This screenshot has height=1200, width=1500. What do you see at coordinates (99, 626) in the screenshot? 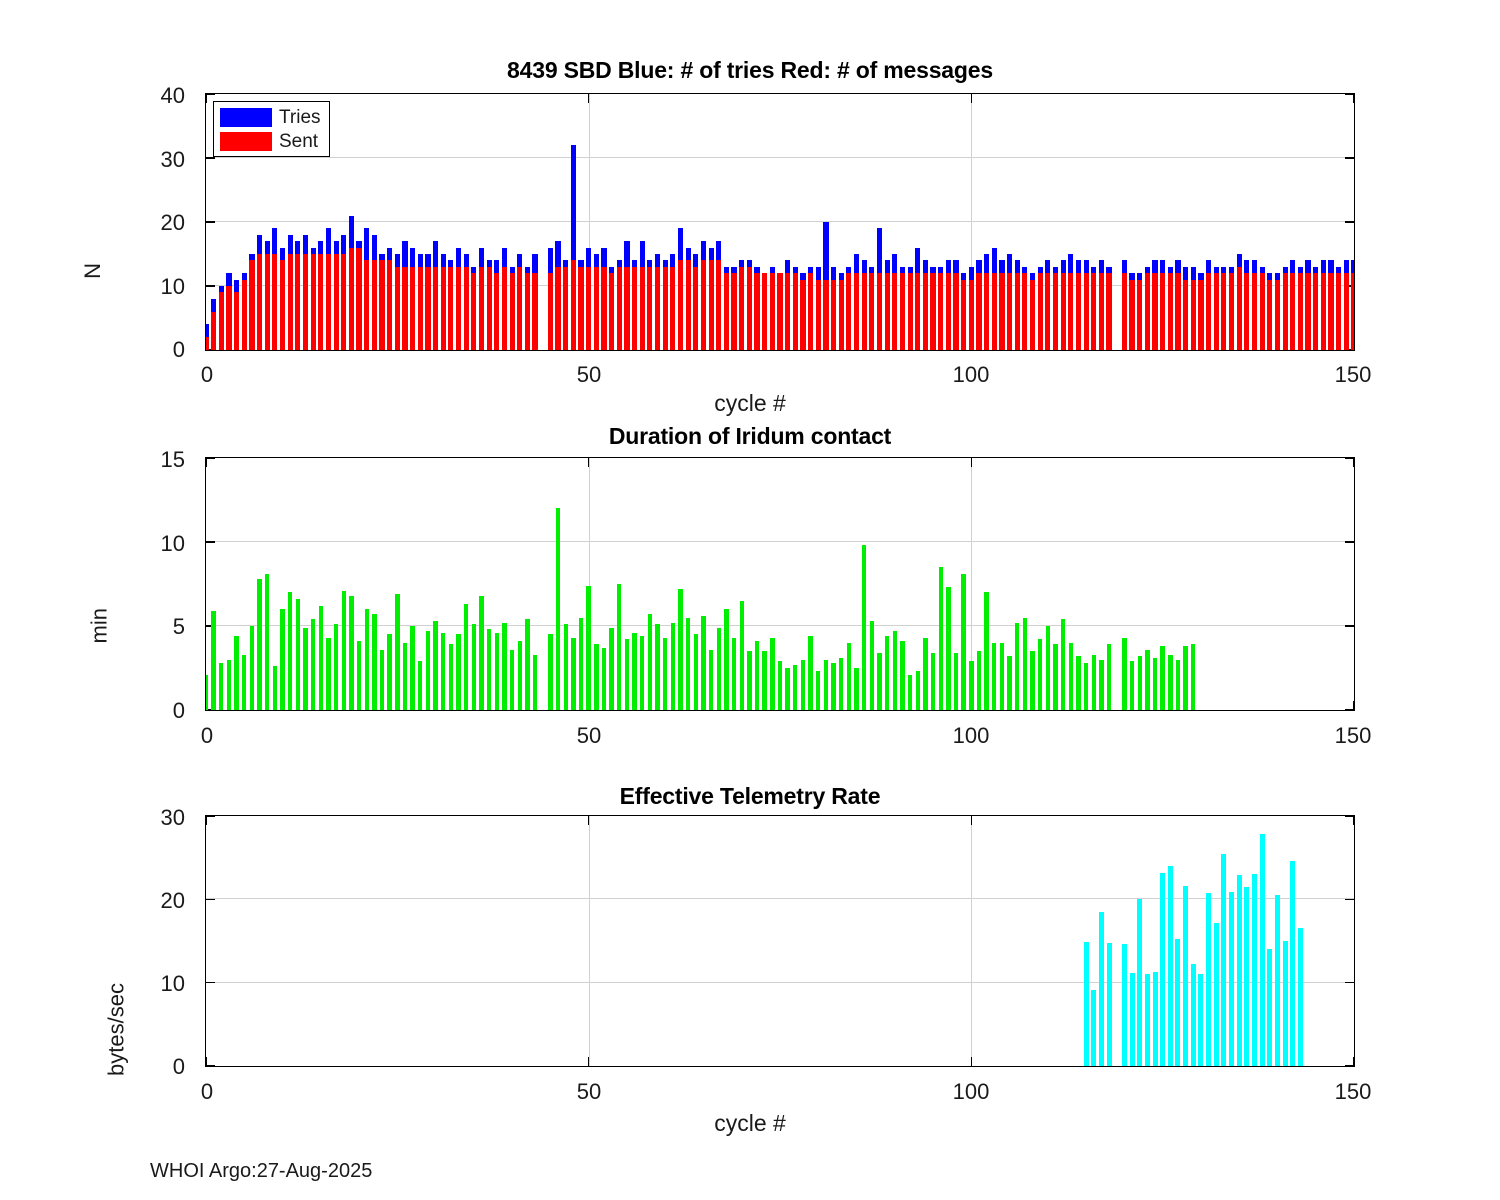
I see `y-axis-label-duration: min` at bounding box center [99, 626].